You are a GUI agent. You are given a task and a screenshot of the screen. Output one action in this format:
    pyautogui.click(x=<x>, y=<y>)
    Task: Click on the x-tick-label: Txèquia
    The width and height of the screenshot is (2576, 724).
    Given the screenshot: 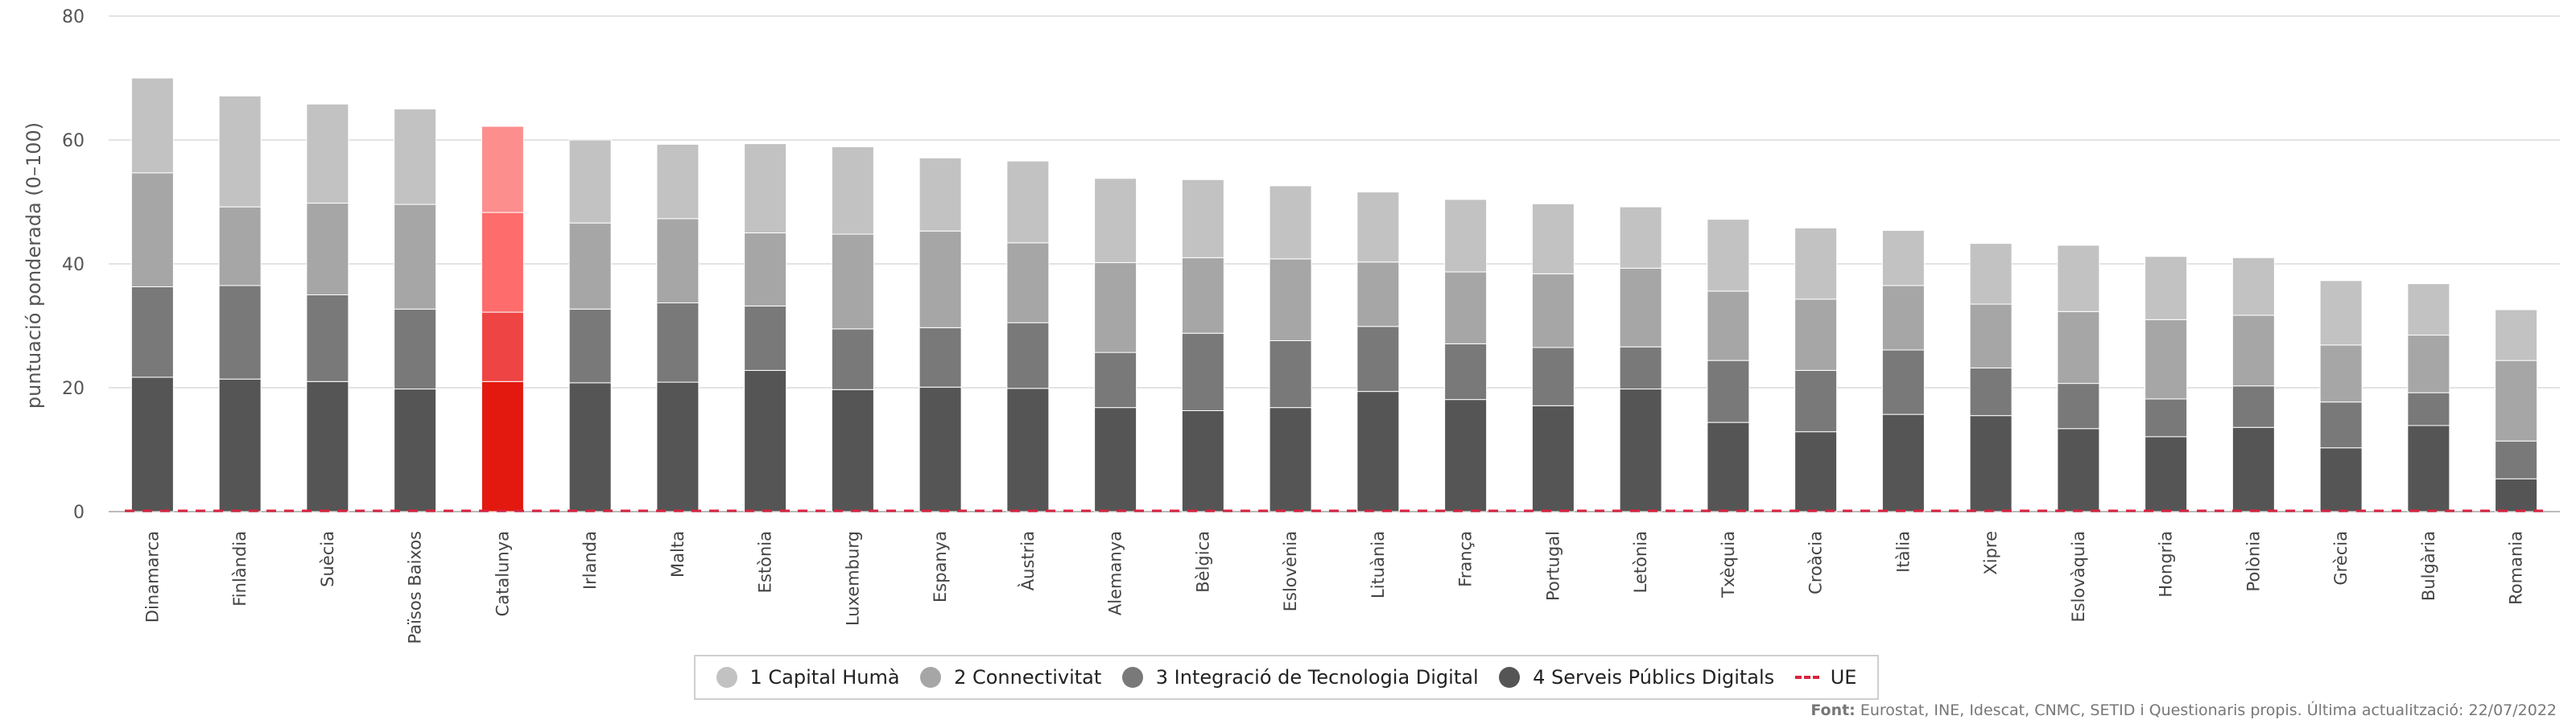 What is the action you would take?
    pyautogui.click(x=1728, y=565)
    